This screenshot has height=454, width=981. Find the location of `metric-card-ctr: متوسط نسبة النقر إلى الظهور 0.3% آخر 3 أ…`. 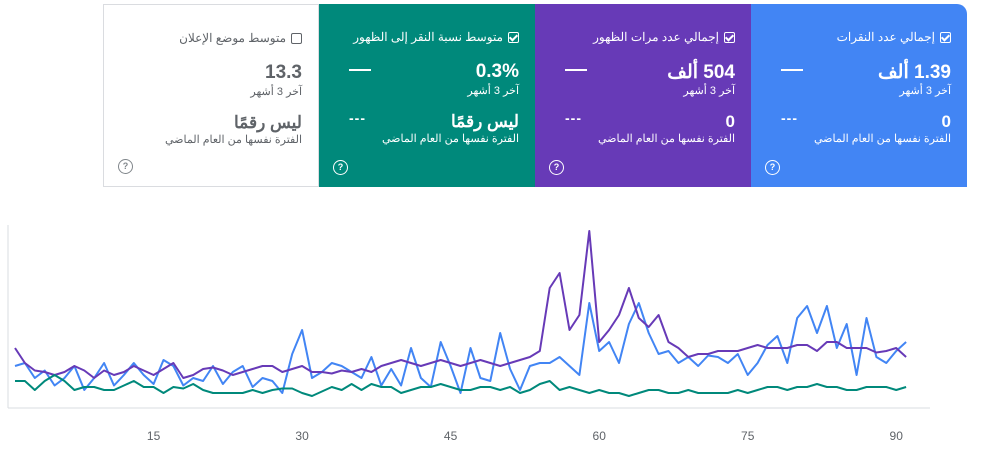

metric-card-ctr: متوسط نسبة النقر إلى الظهور 0.3% آخر 3 أ… is located at coordinates (427, 95).